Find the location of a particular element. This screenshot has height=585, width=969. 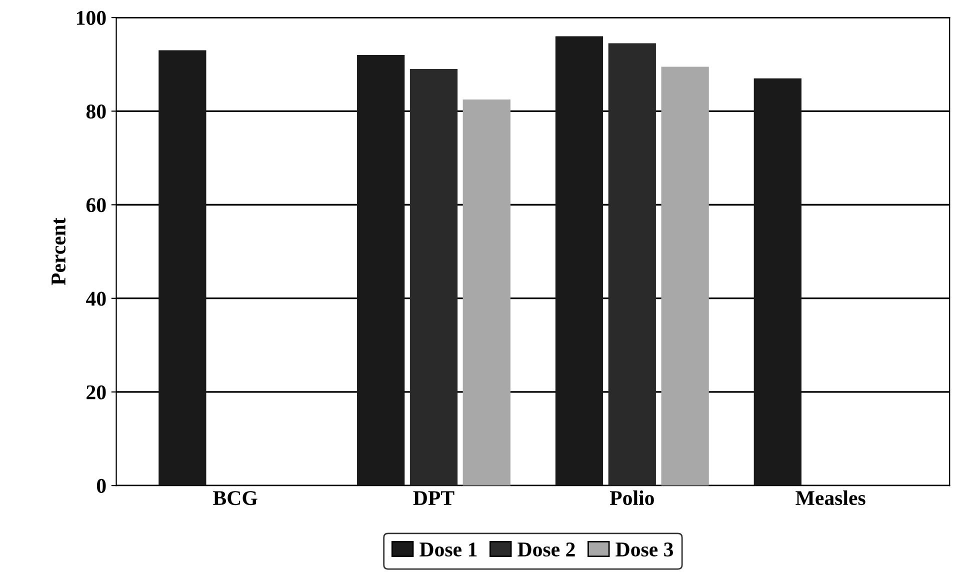

x-tick-label: Measles is located at coordinates (831, 498).